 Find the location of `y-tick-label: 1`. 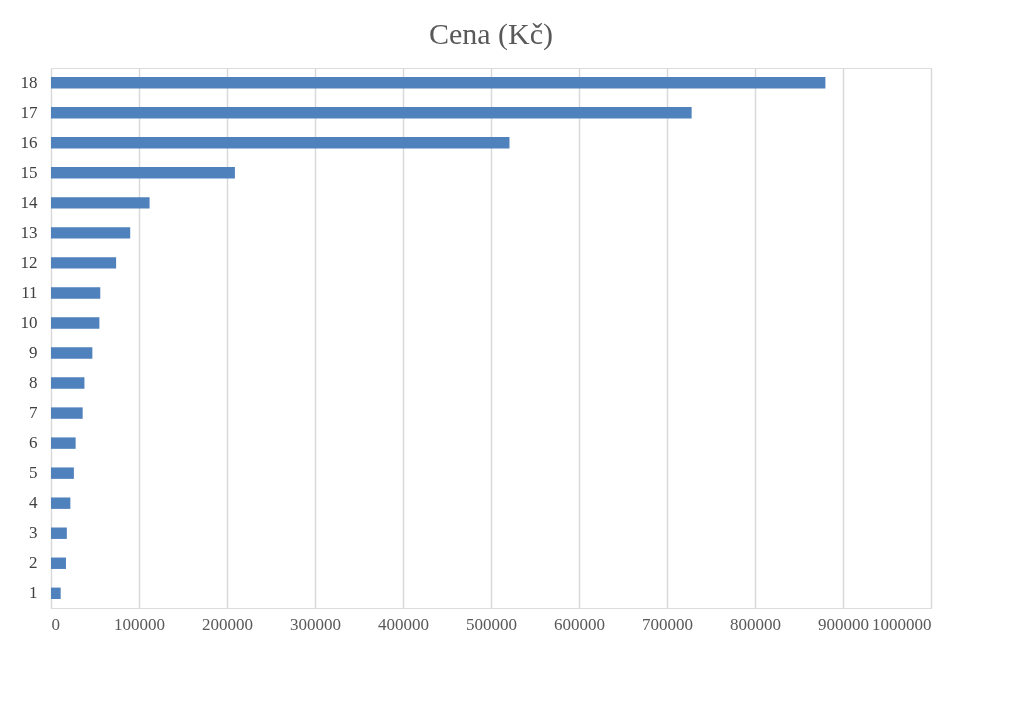

y-tick-label: 1 is located at coordinates (33, 593).